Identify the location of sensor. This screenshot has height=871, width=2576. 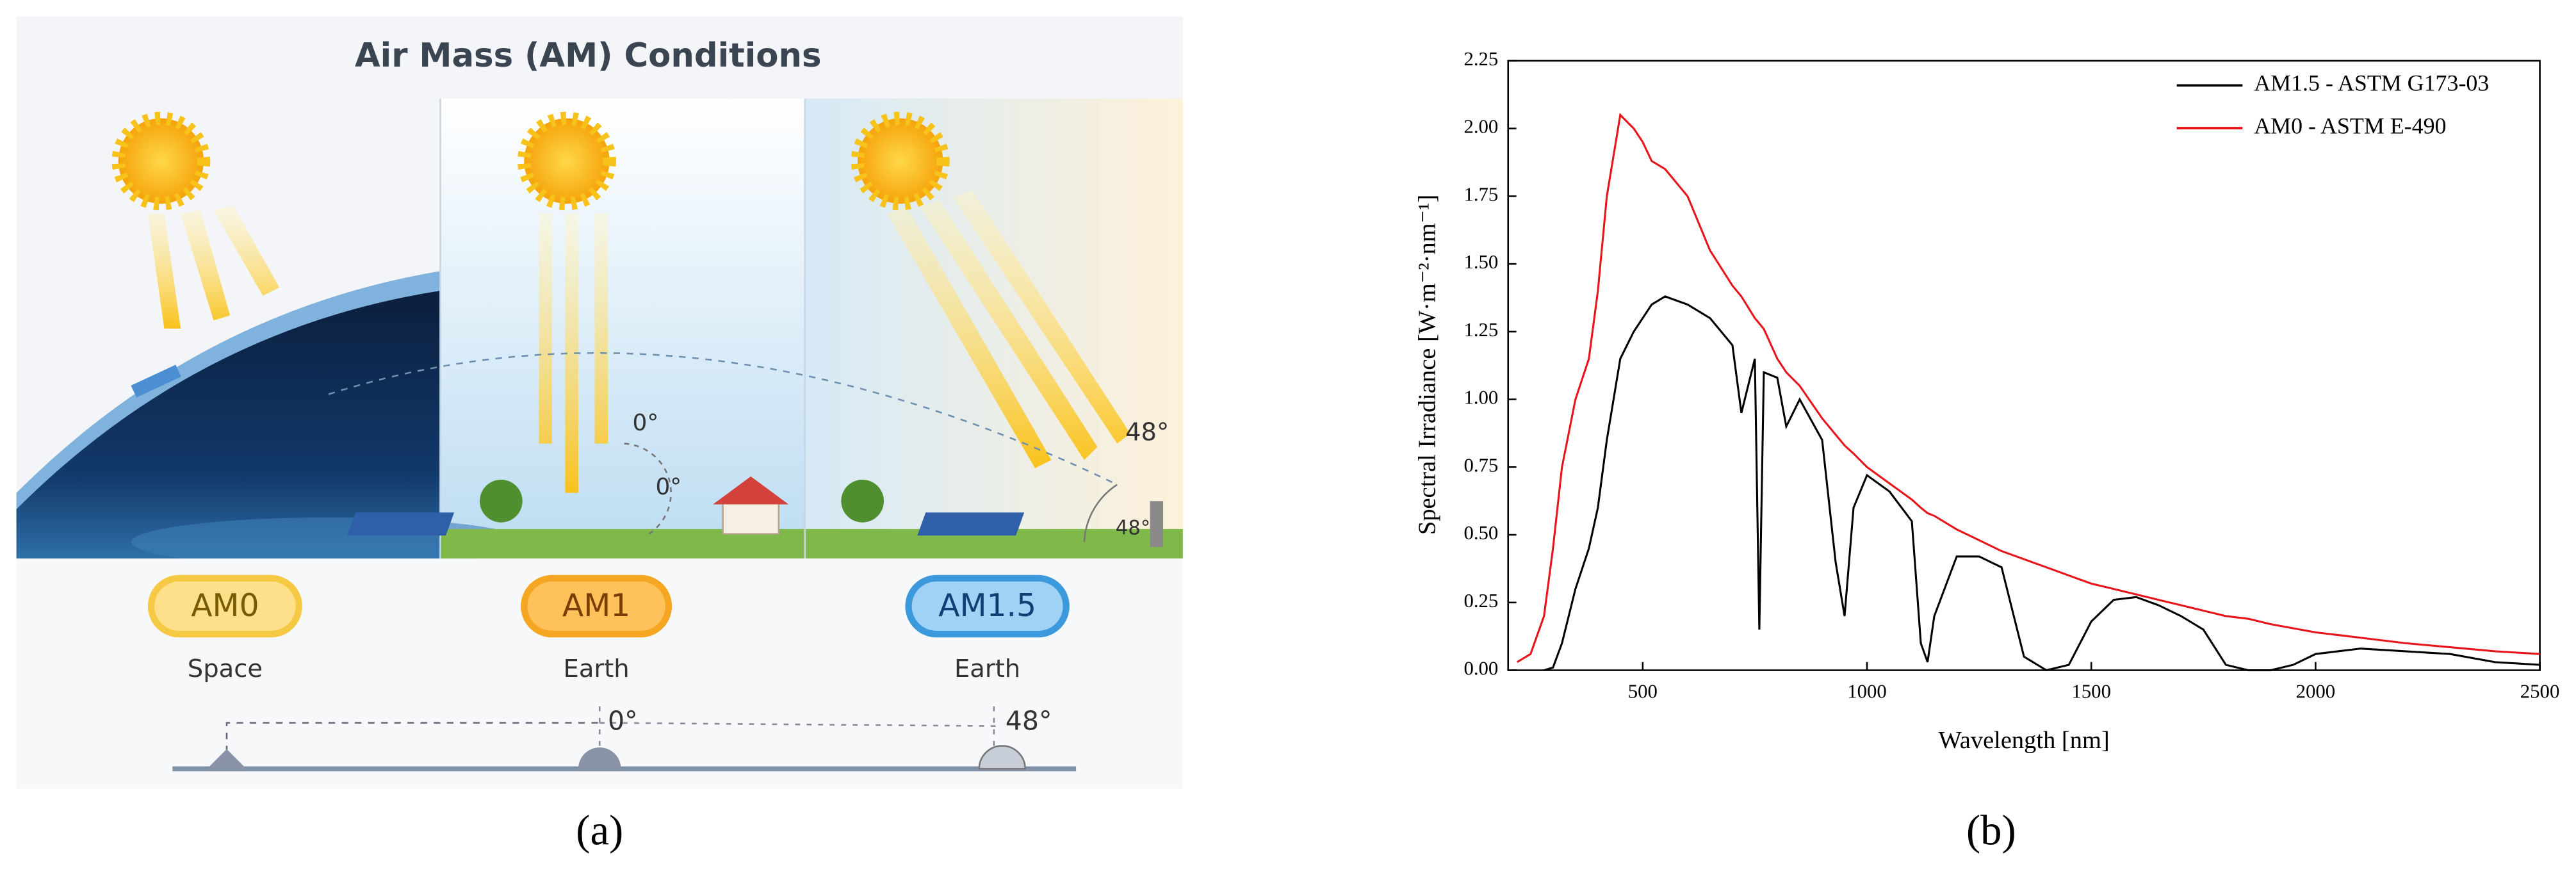
(1157, 524).